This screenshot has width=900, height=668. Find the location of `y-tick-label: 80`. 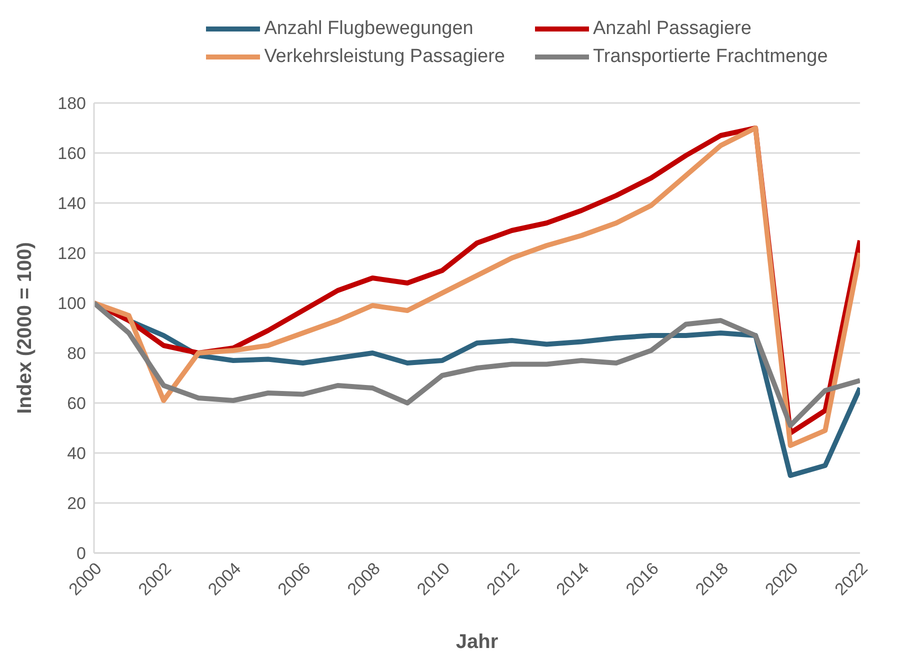

y-tick-label: 80 is located at coordinates (76, 354).